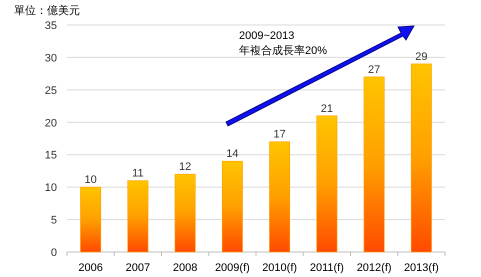  What do you see at coordinates (90, 268) in the screenshot?
I see `x-tick-label: 2006` at bounding box center [90, 268].